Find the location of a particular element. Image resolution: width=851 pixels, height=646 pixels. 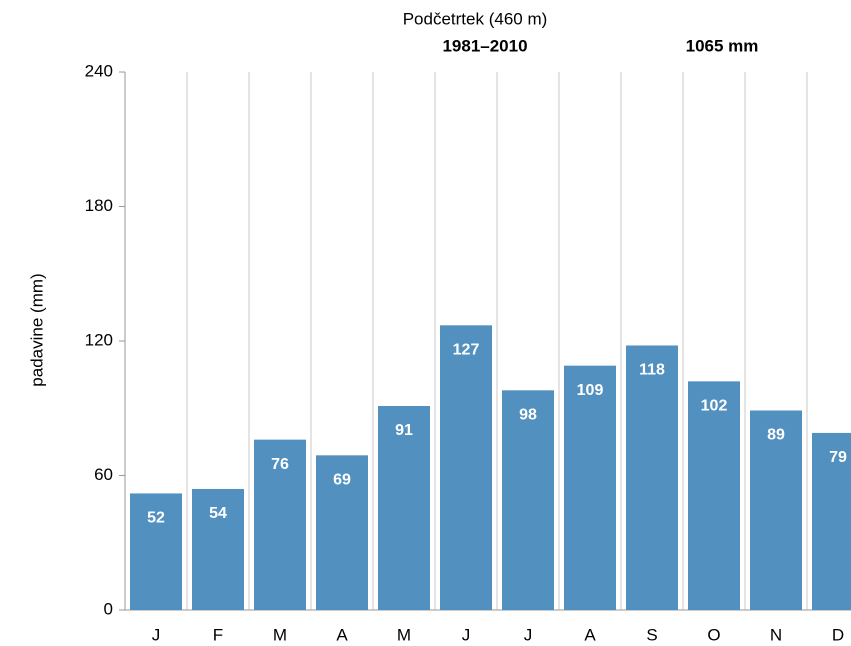

y-tick-label: 180 is located at coordinates (99, 205).